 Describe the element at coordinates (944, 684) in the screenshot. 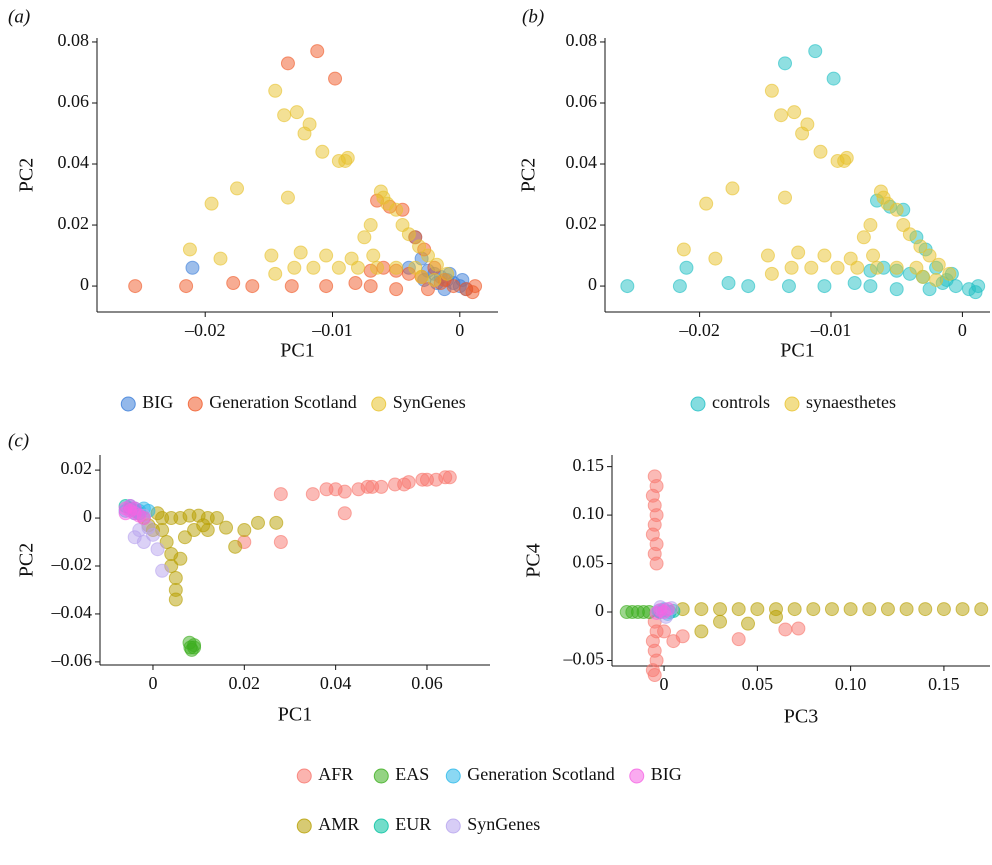

I see `x-tick-label: 0.15` at that location.